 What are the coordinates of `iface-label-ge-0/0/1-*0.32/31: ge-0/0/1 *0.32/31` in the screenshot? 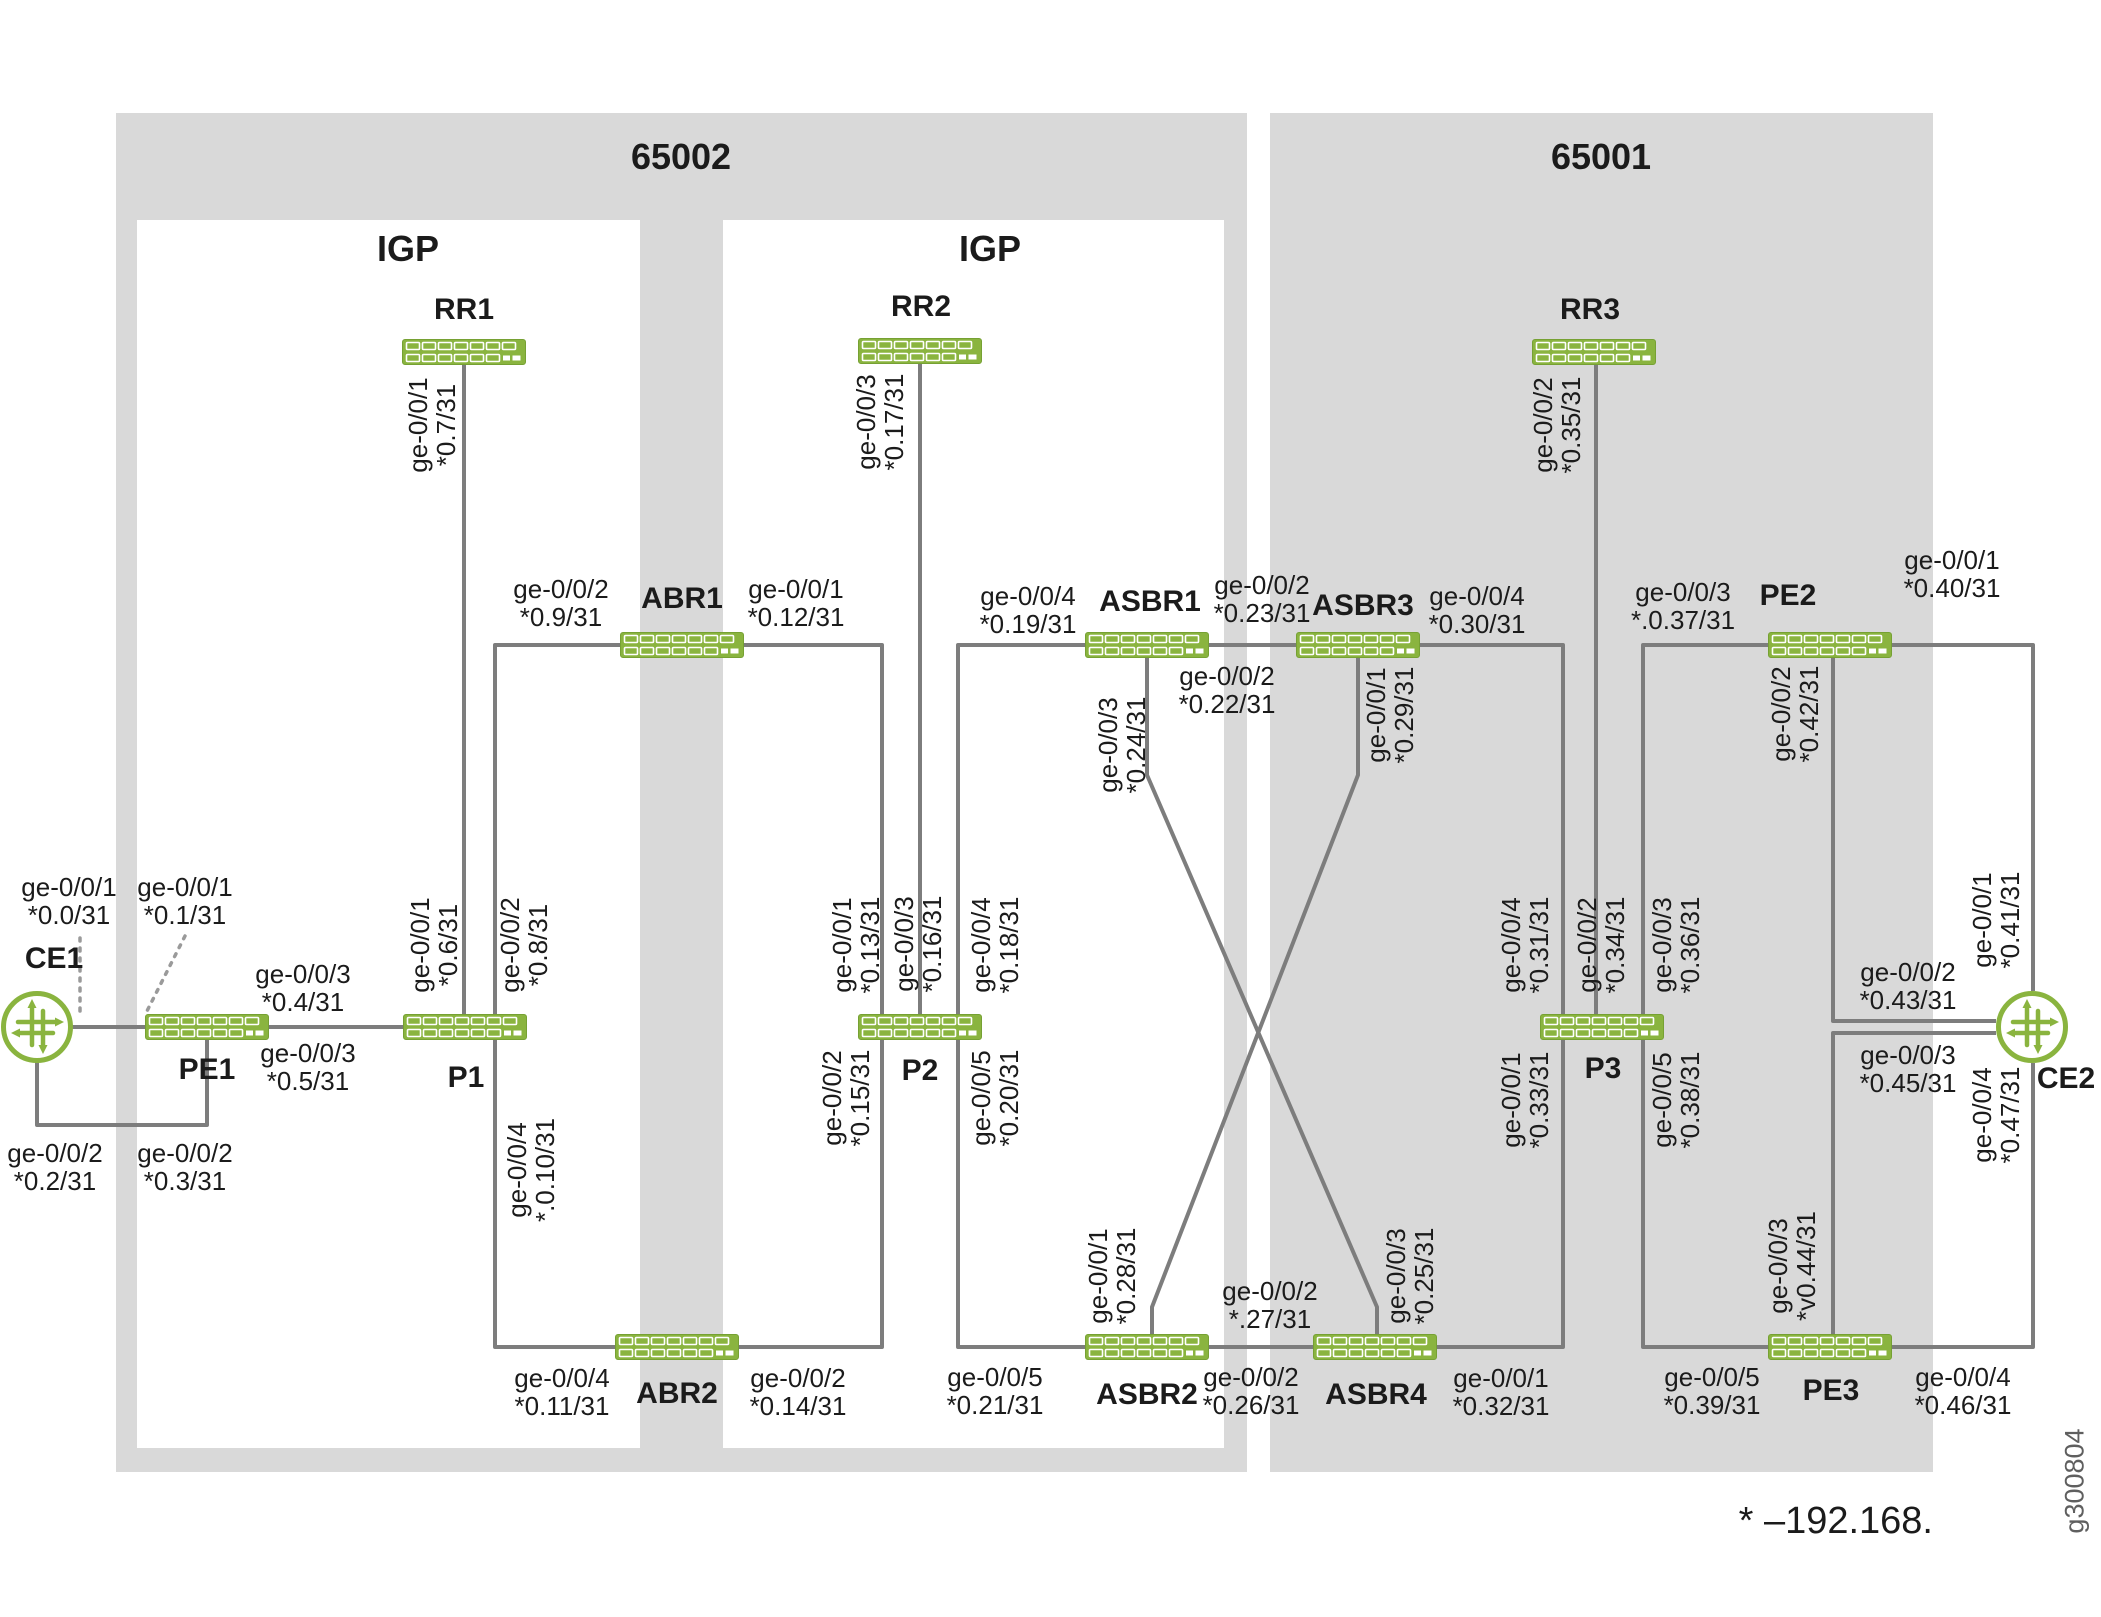 It's located at (1501, 1392).